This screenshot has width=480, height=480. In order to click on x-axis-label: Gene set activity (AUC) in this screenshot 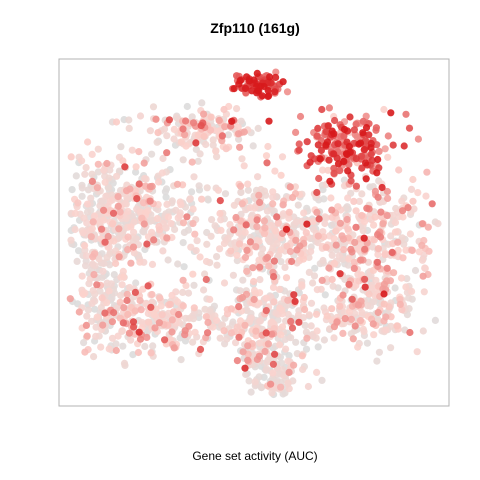, I will do `click(255, 456)`.